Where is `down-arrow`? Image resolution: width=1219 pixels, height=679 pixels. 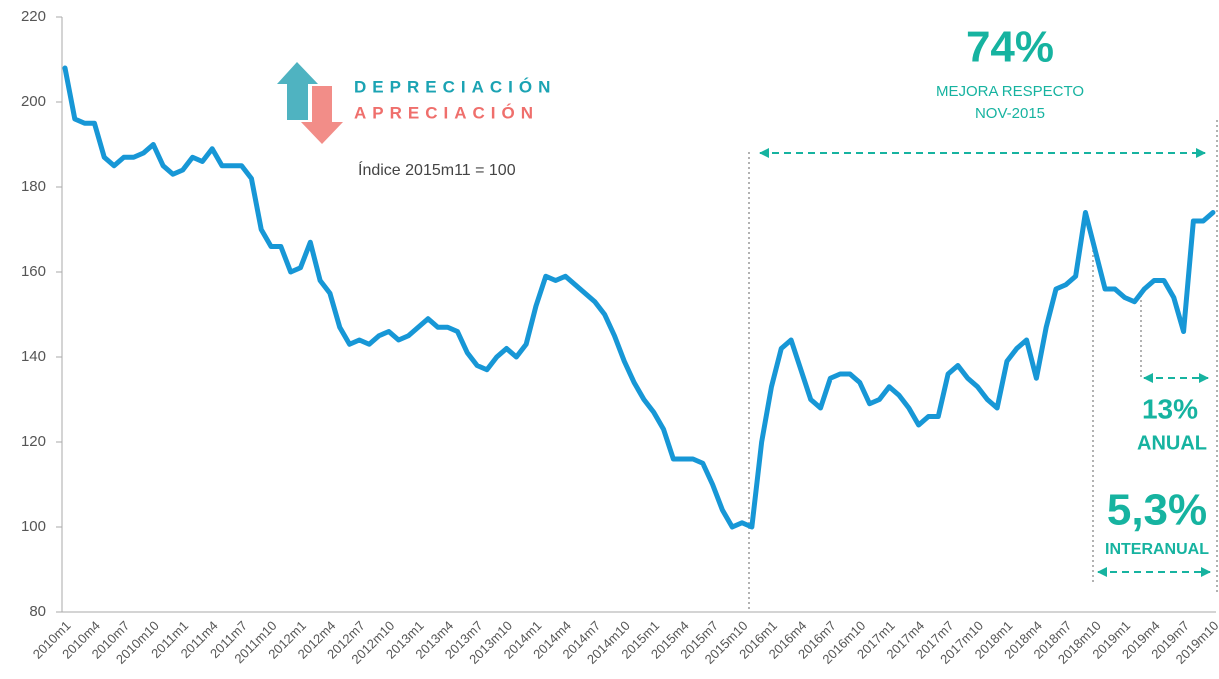
down-arrow is located at coordinates (322, 115).